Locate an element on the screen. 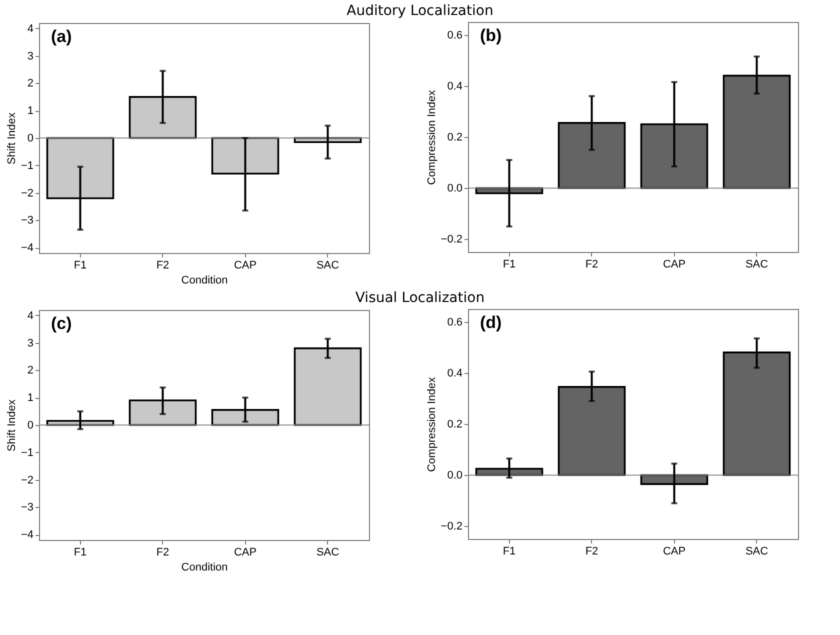 The image size is (840, 635). annotation: (c) is located at coordinates (61, 323).